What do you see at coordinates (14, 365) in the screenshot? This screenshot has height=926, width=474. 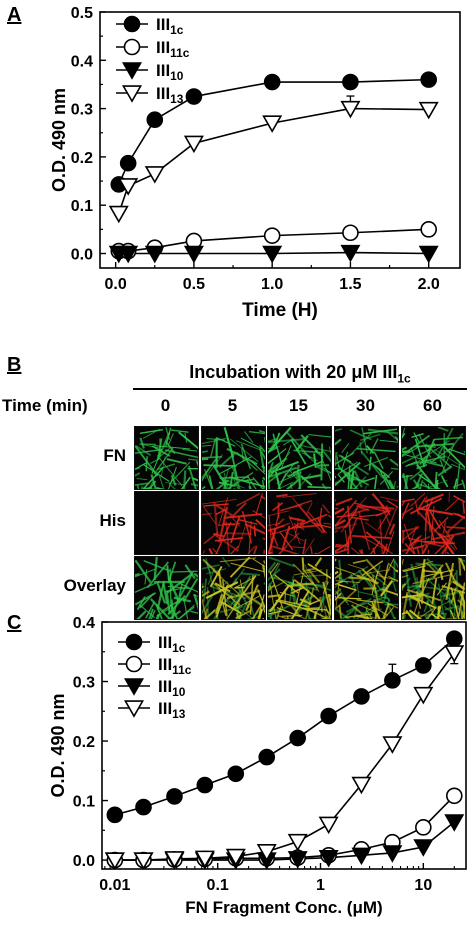 I see `panel-b-label: B` at bounding box center [14, 365].